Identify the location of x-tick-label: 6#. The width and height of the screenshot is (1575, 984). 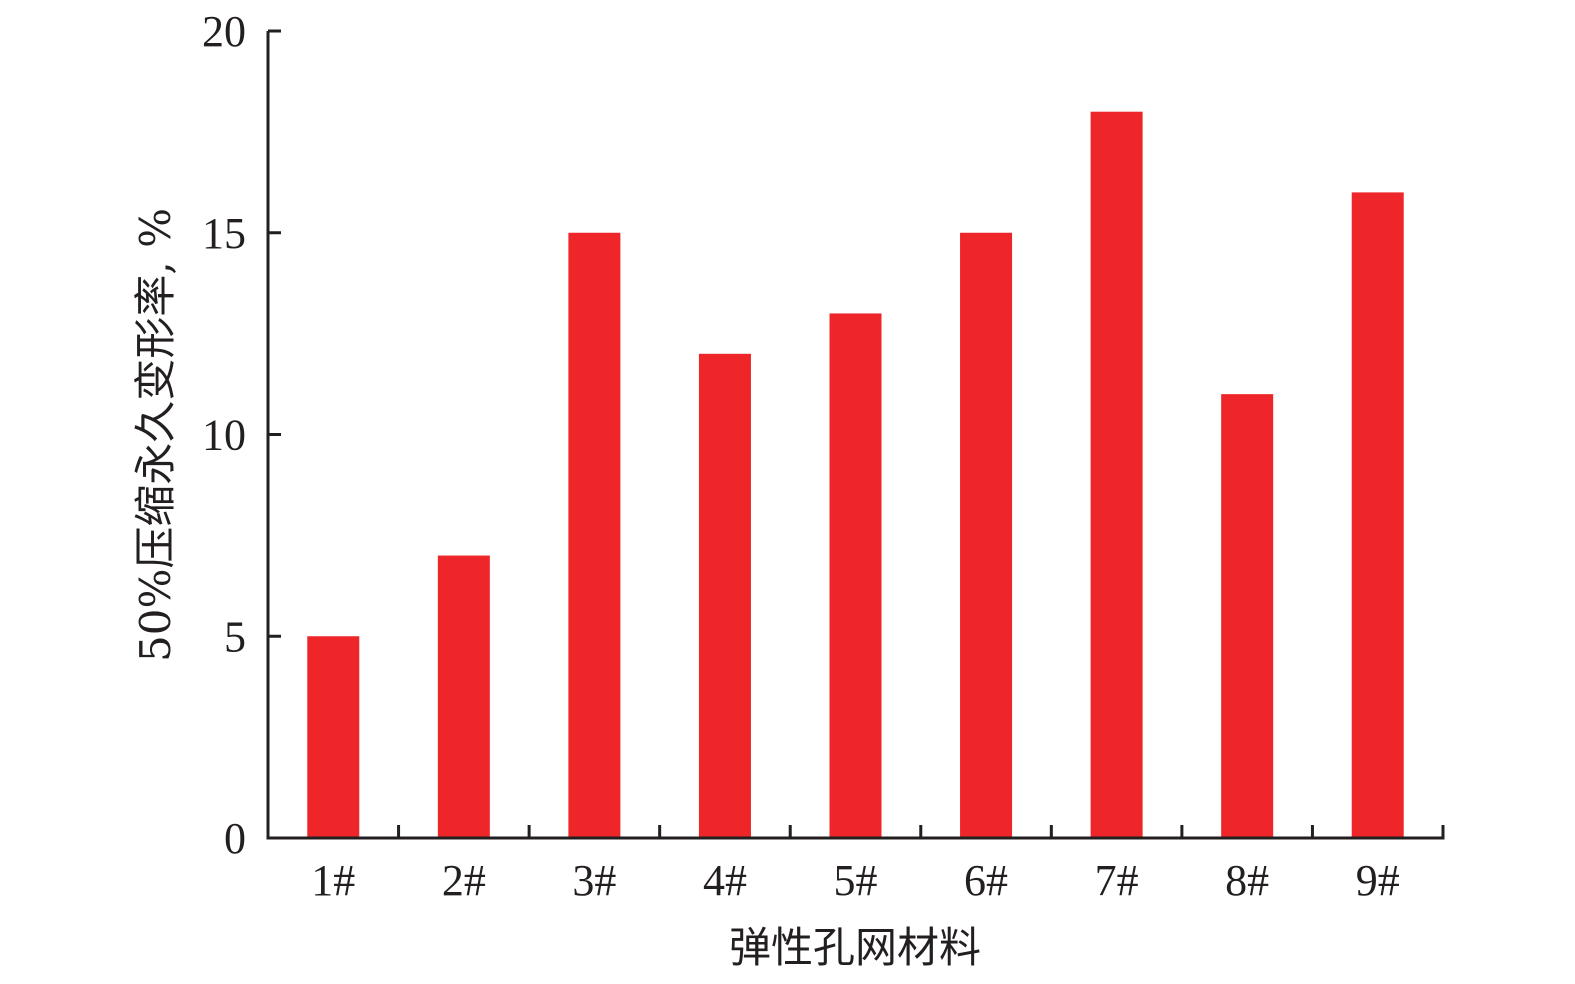
(986, 880).